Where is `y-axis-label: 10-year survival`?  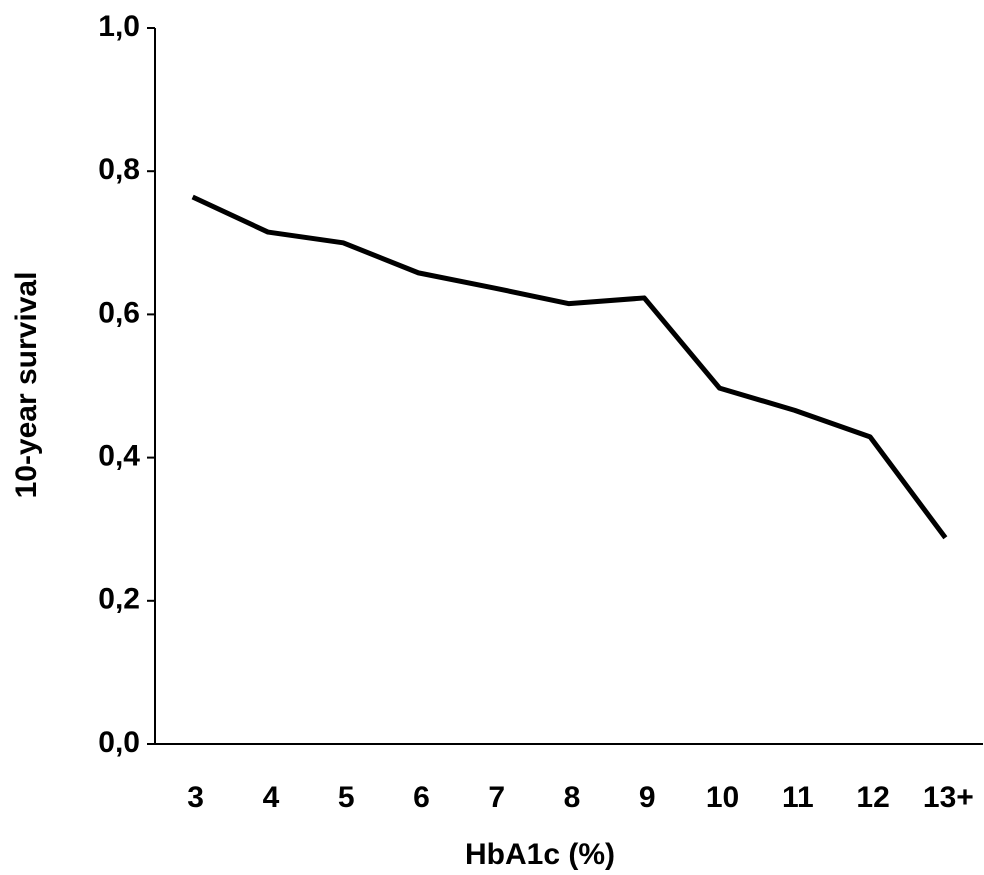 y-axis-label: 10-year survival is located at coordinates (26, 385).